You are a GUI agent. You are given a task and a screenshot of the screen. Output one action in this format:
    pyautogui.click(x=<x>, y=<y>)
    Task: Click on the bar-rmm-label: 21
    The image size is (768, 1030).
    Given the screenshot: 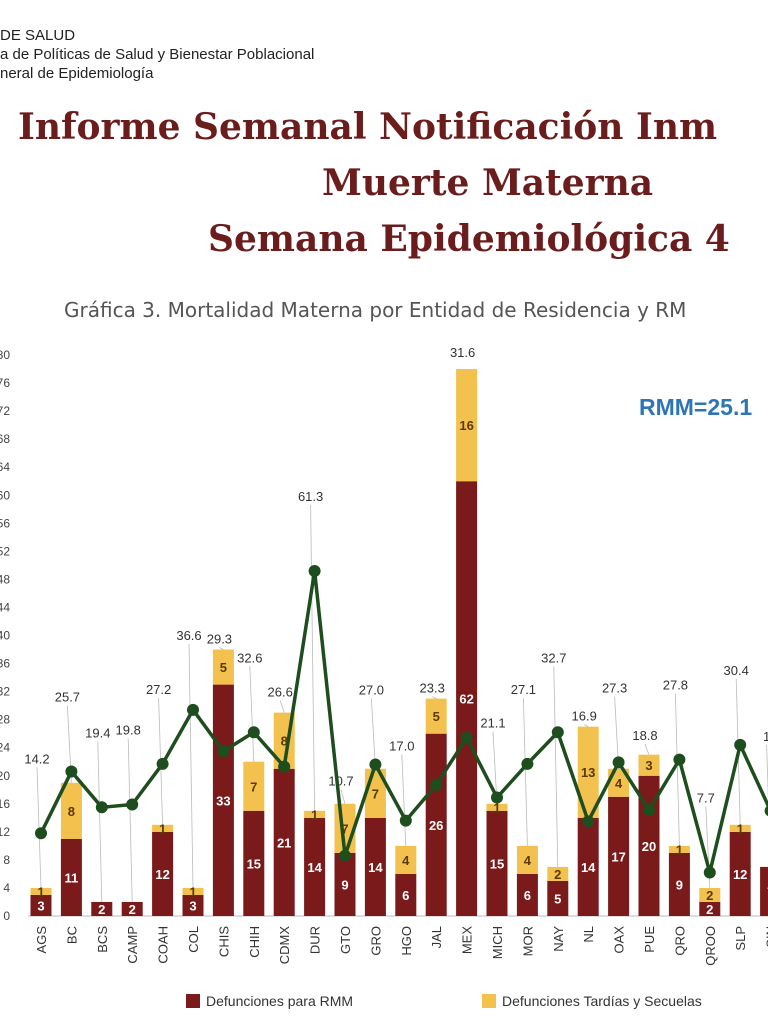 What is the action you would take?
    pyautogui.click(x=284, y=842)
    